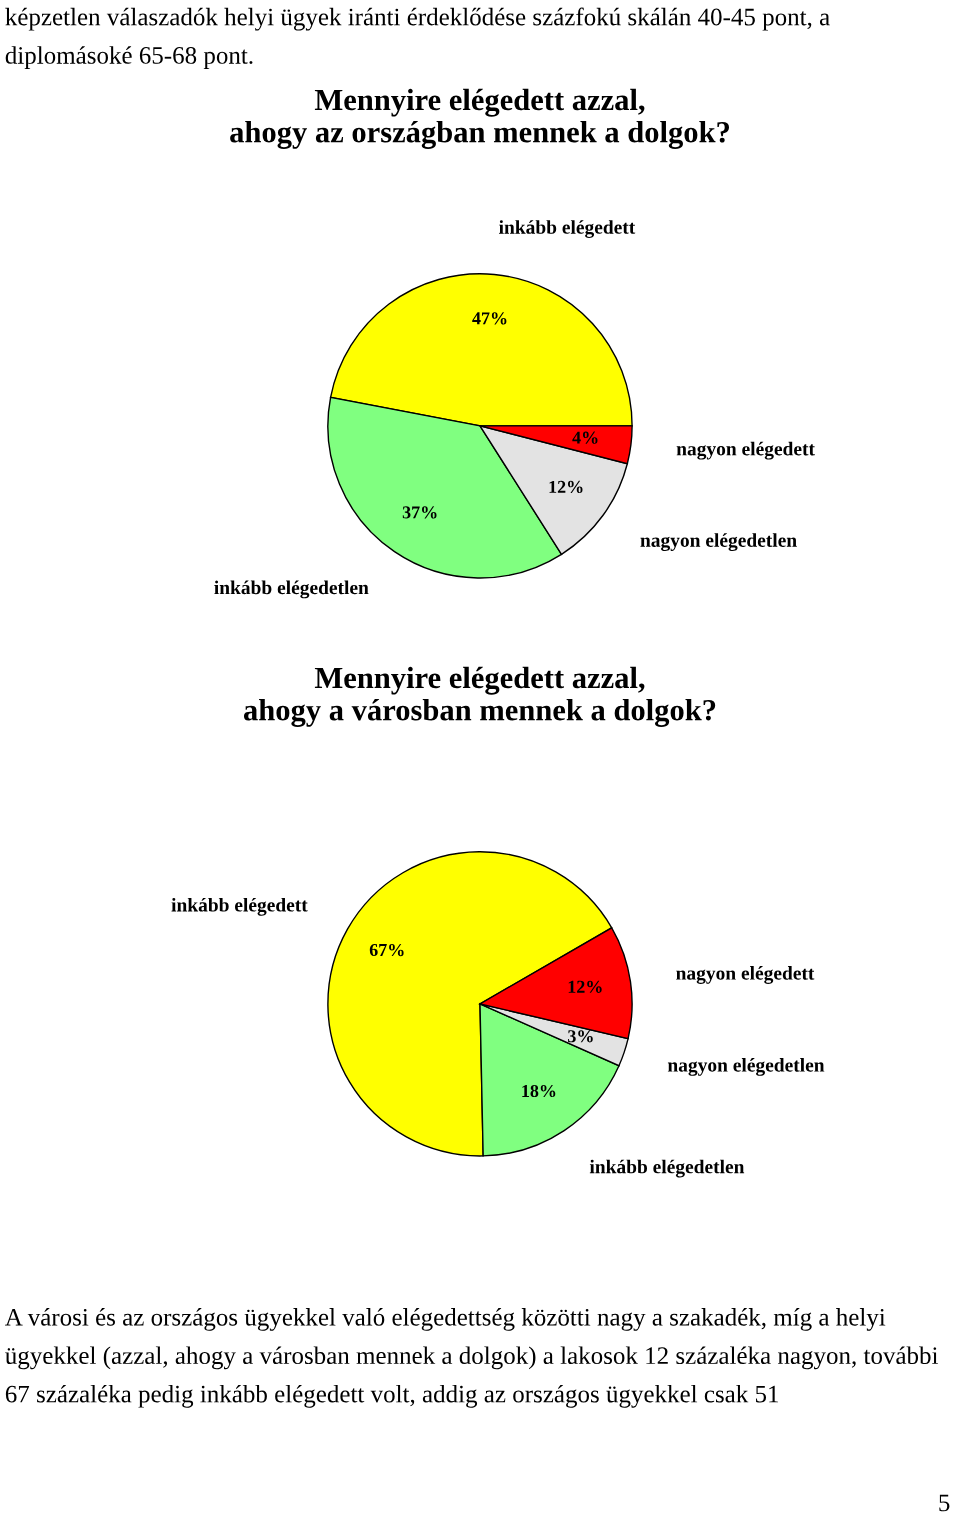 The width and height of the screenshot is (960, 1521). Describe the element at coordinates (489, 318) in the screenshot. I see `data-label: 47%` at that location.